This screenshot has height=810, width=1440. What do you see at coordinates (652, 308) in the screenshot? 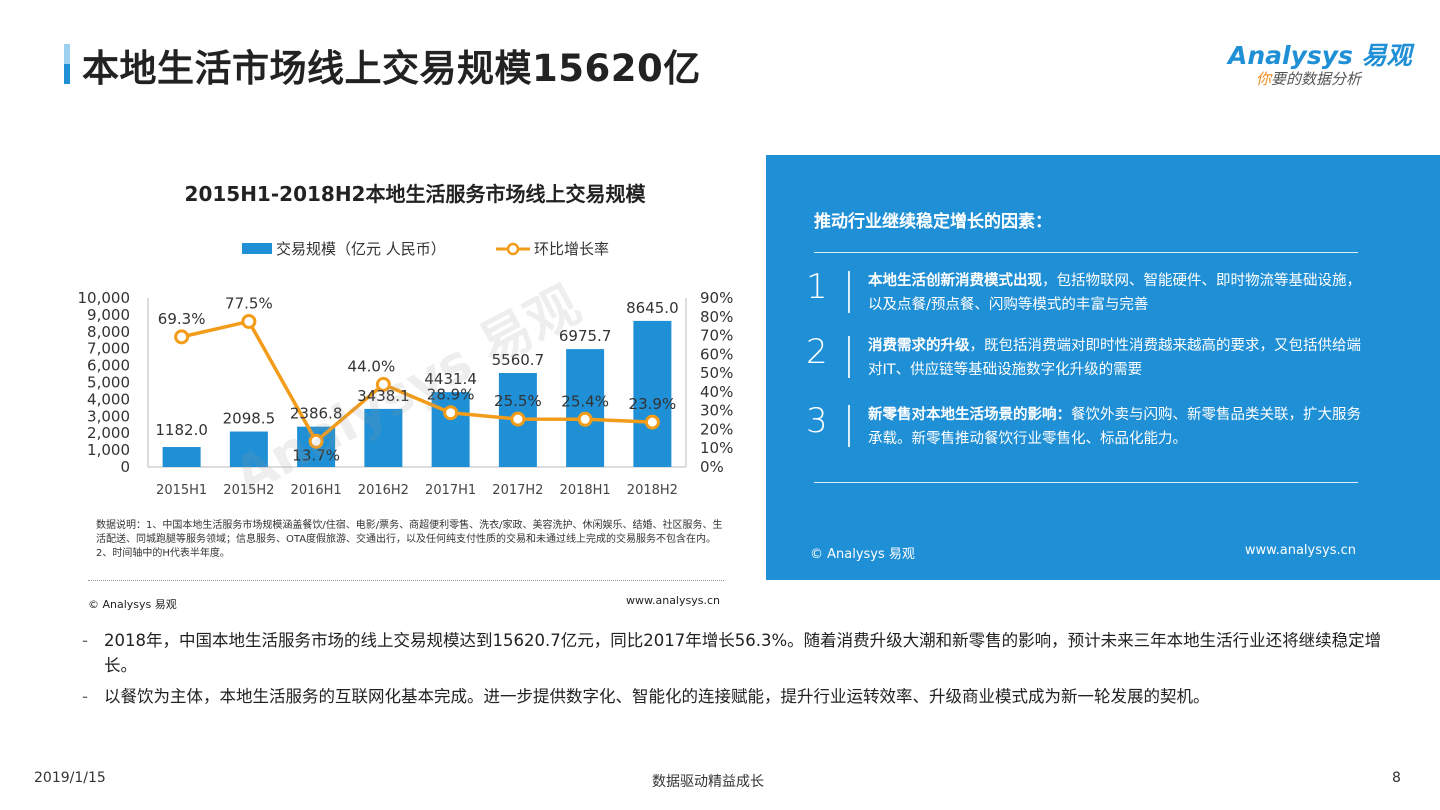
I see `bar-data-label: 8645.0` at bounding box center [652, 308].